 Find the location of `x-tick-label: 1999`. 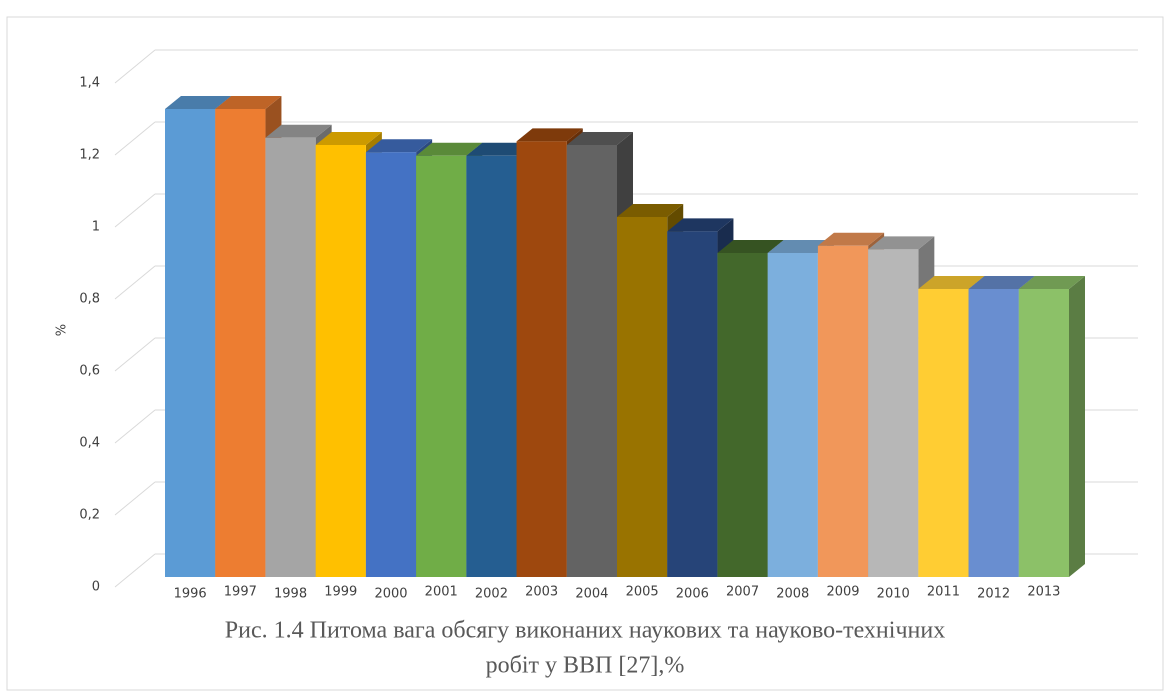

x-tick-label: 1999 is located at coordinates (340, 592).